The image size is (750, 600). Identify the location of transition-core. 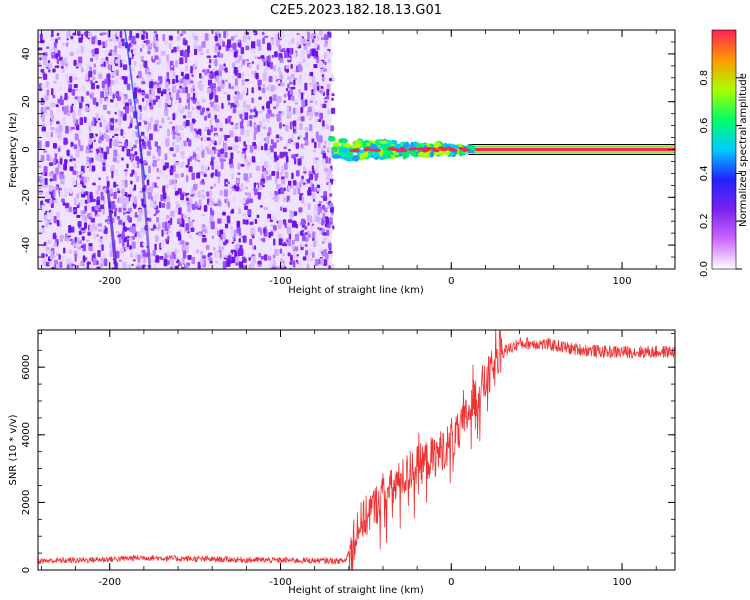
(420, 149).